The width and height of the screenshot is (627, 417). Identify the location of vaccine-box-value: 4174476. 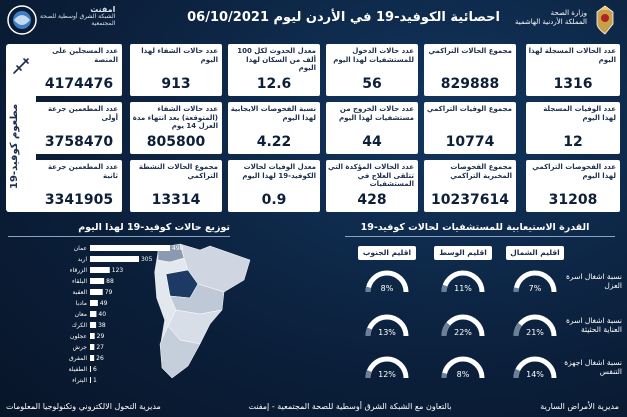
(79, 84).